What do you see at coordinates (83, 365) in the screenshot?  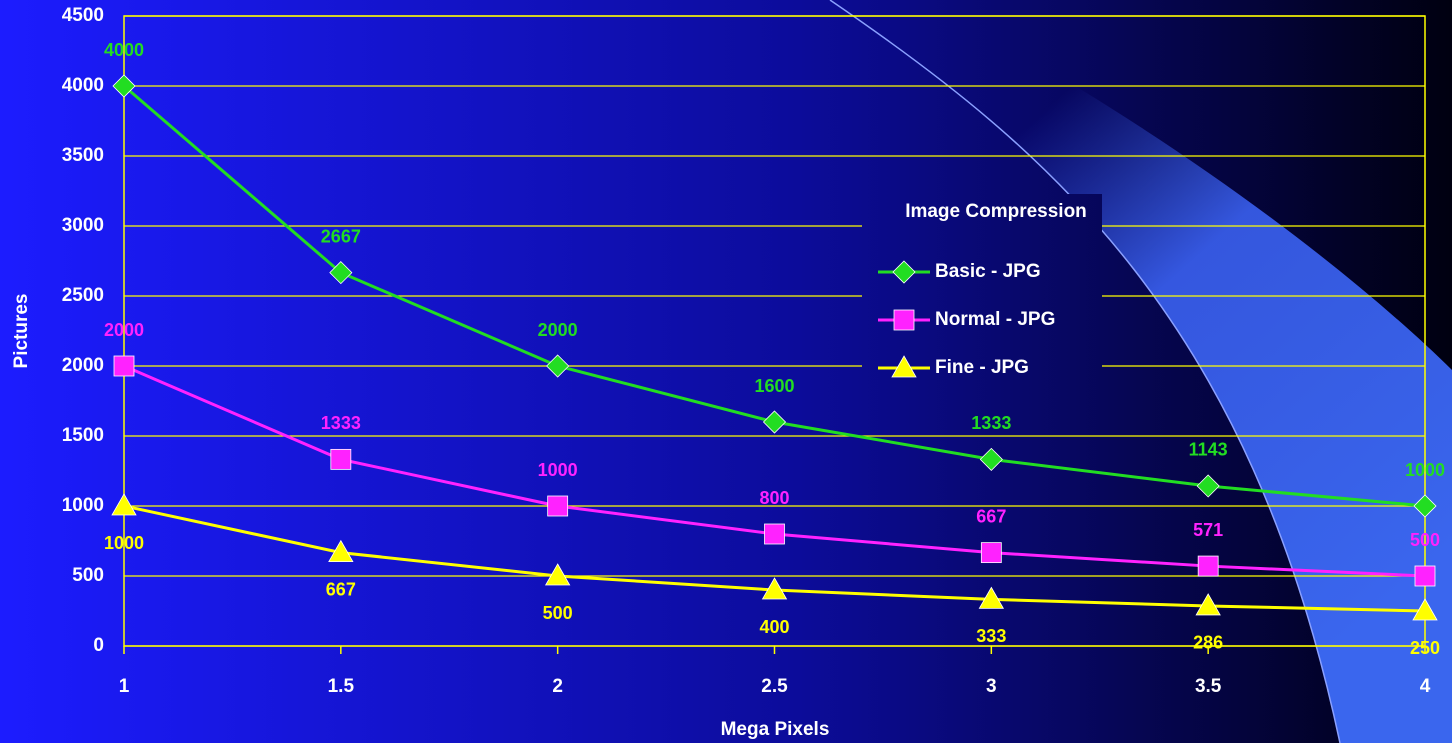 I see `y-tick-label: 2000` at bounding box center [83, 365].